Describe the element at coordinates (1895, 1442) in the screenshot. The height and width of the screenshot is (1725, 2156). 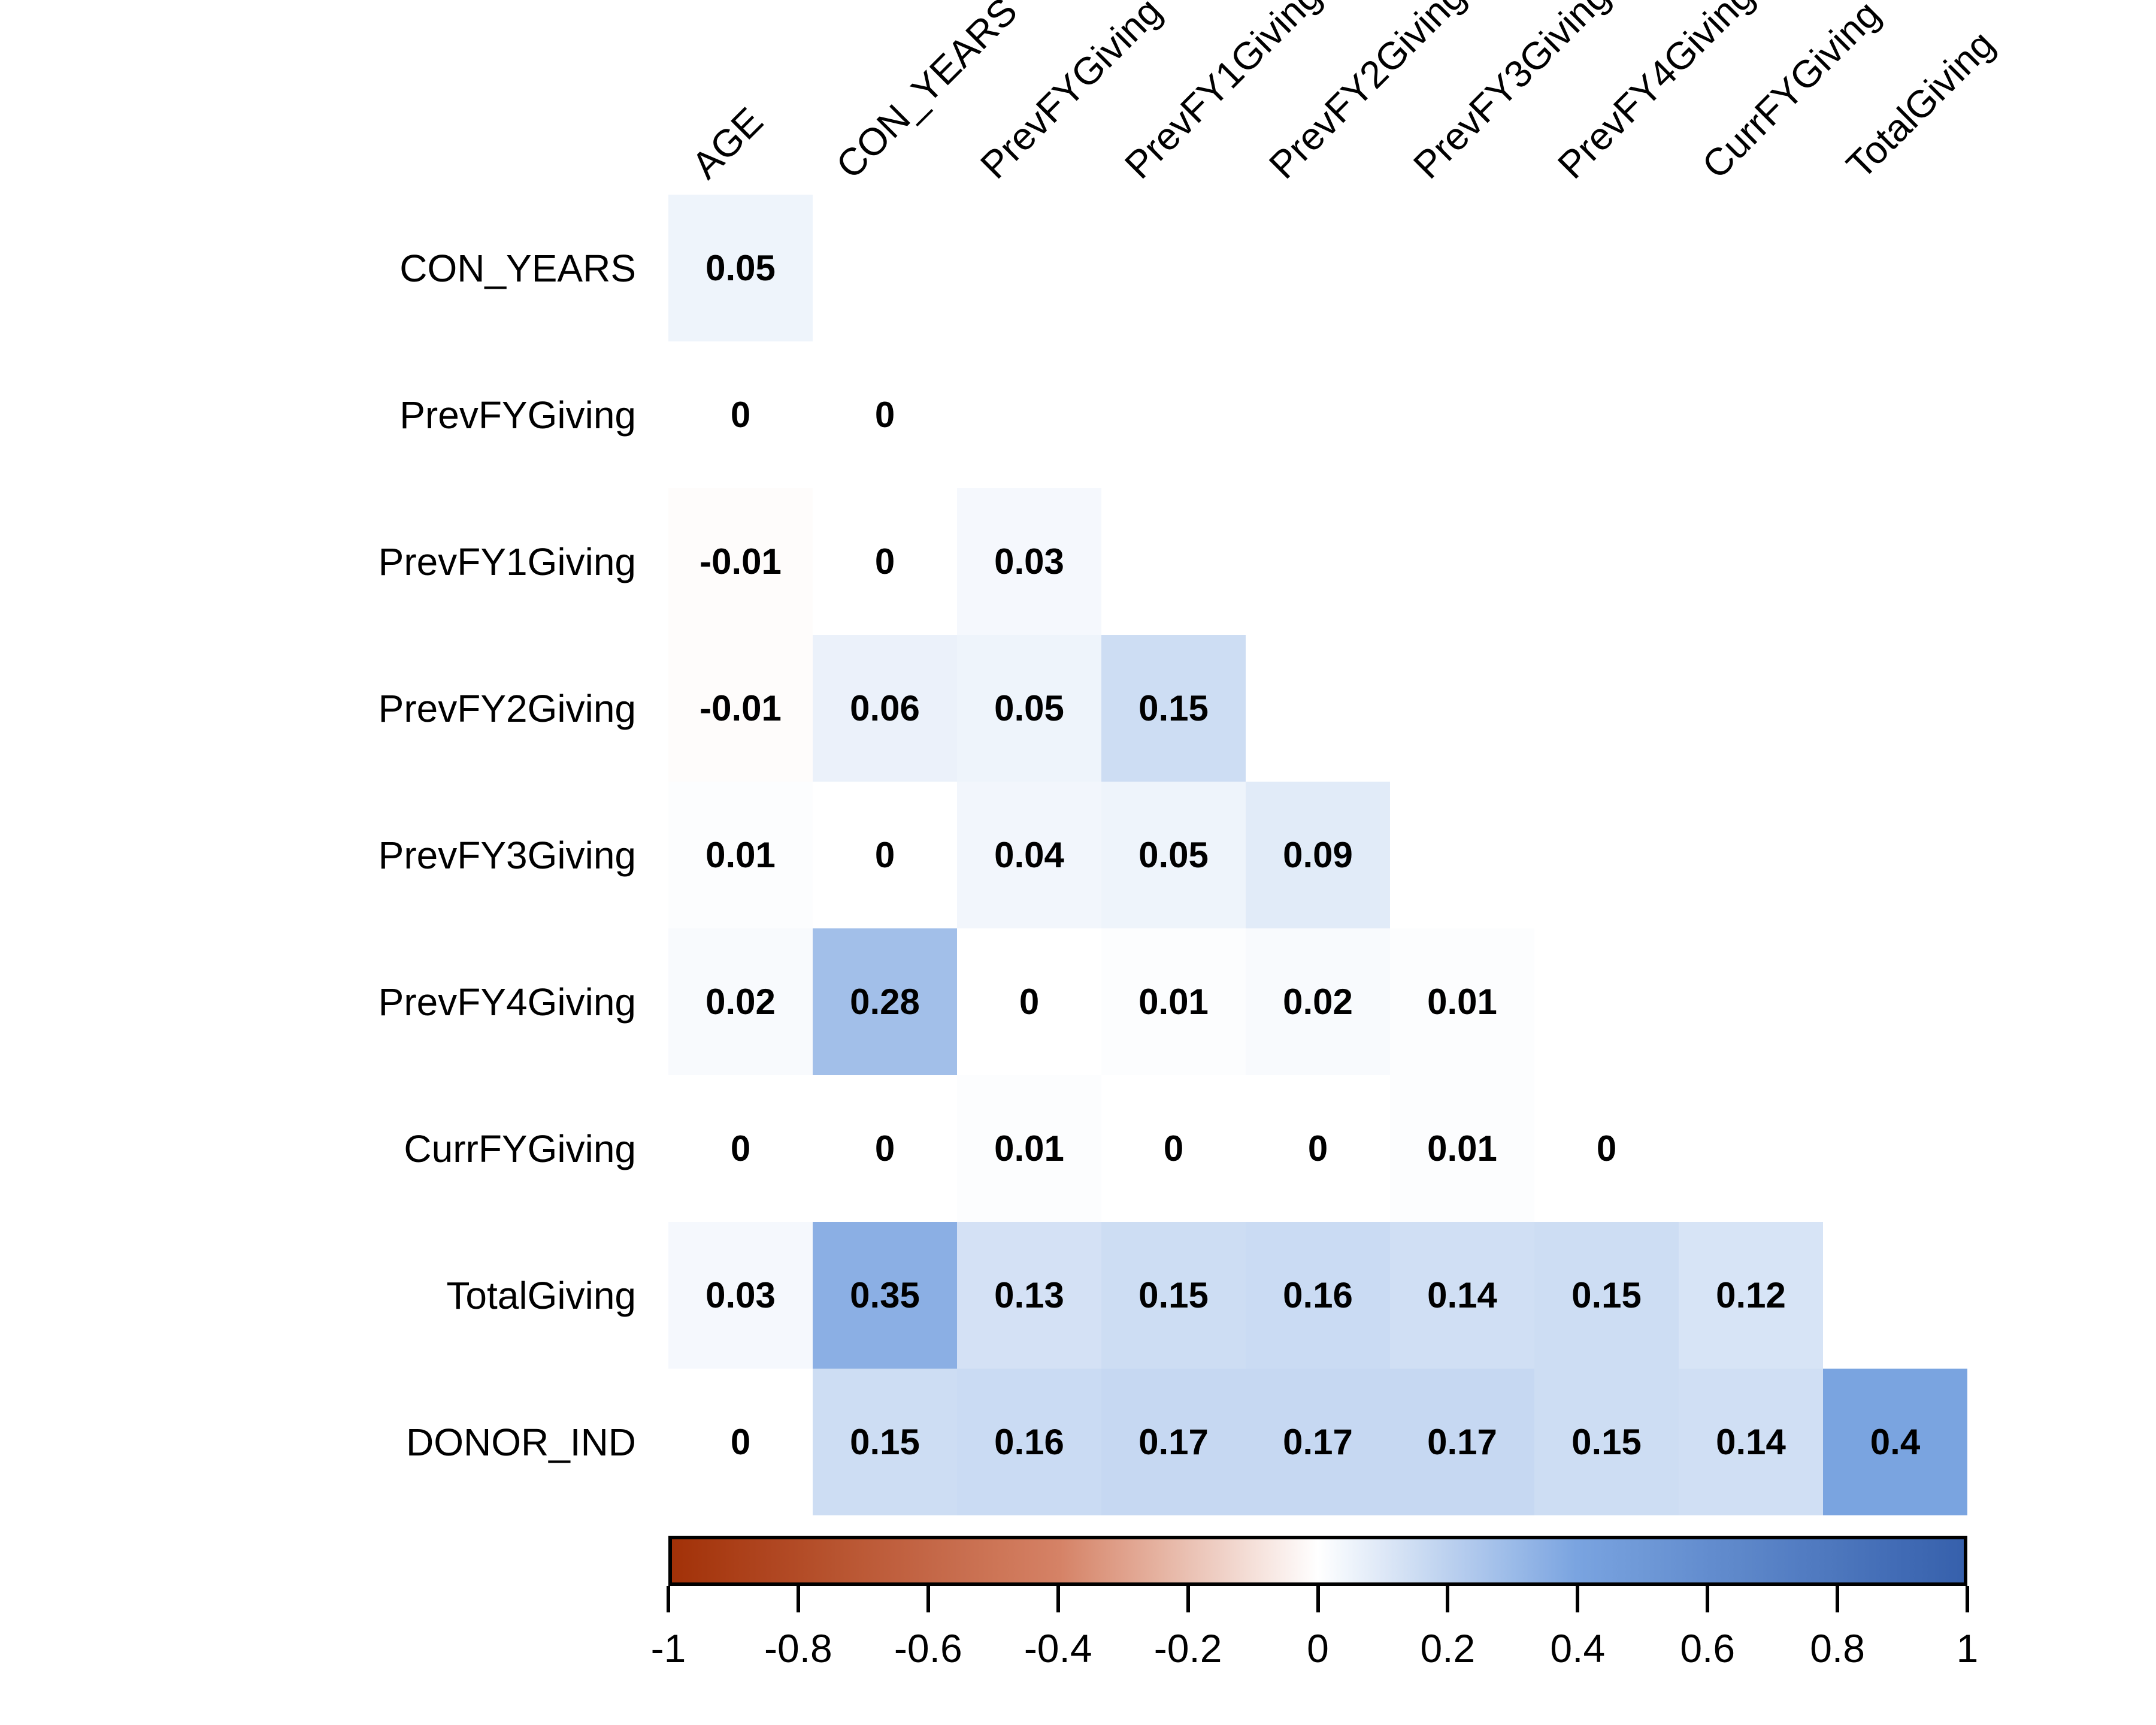
I see `matrix-cell: 0.4` at that location.